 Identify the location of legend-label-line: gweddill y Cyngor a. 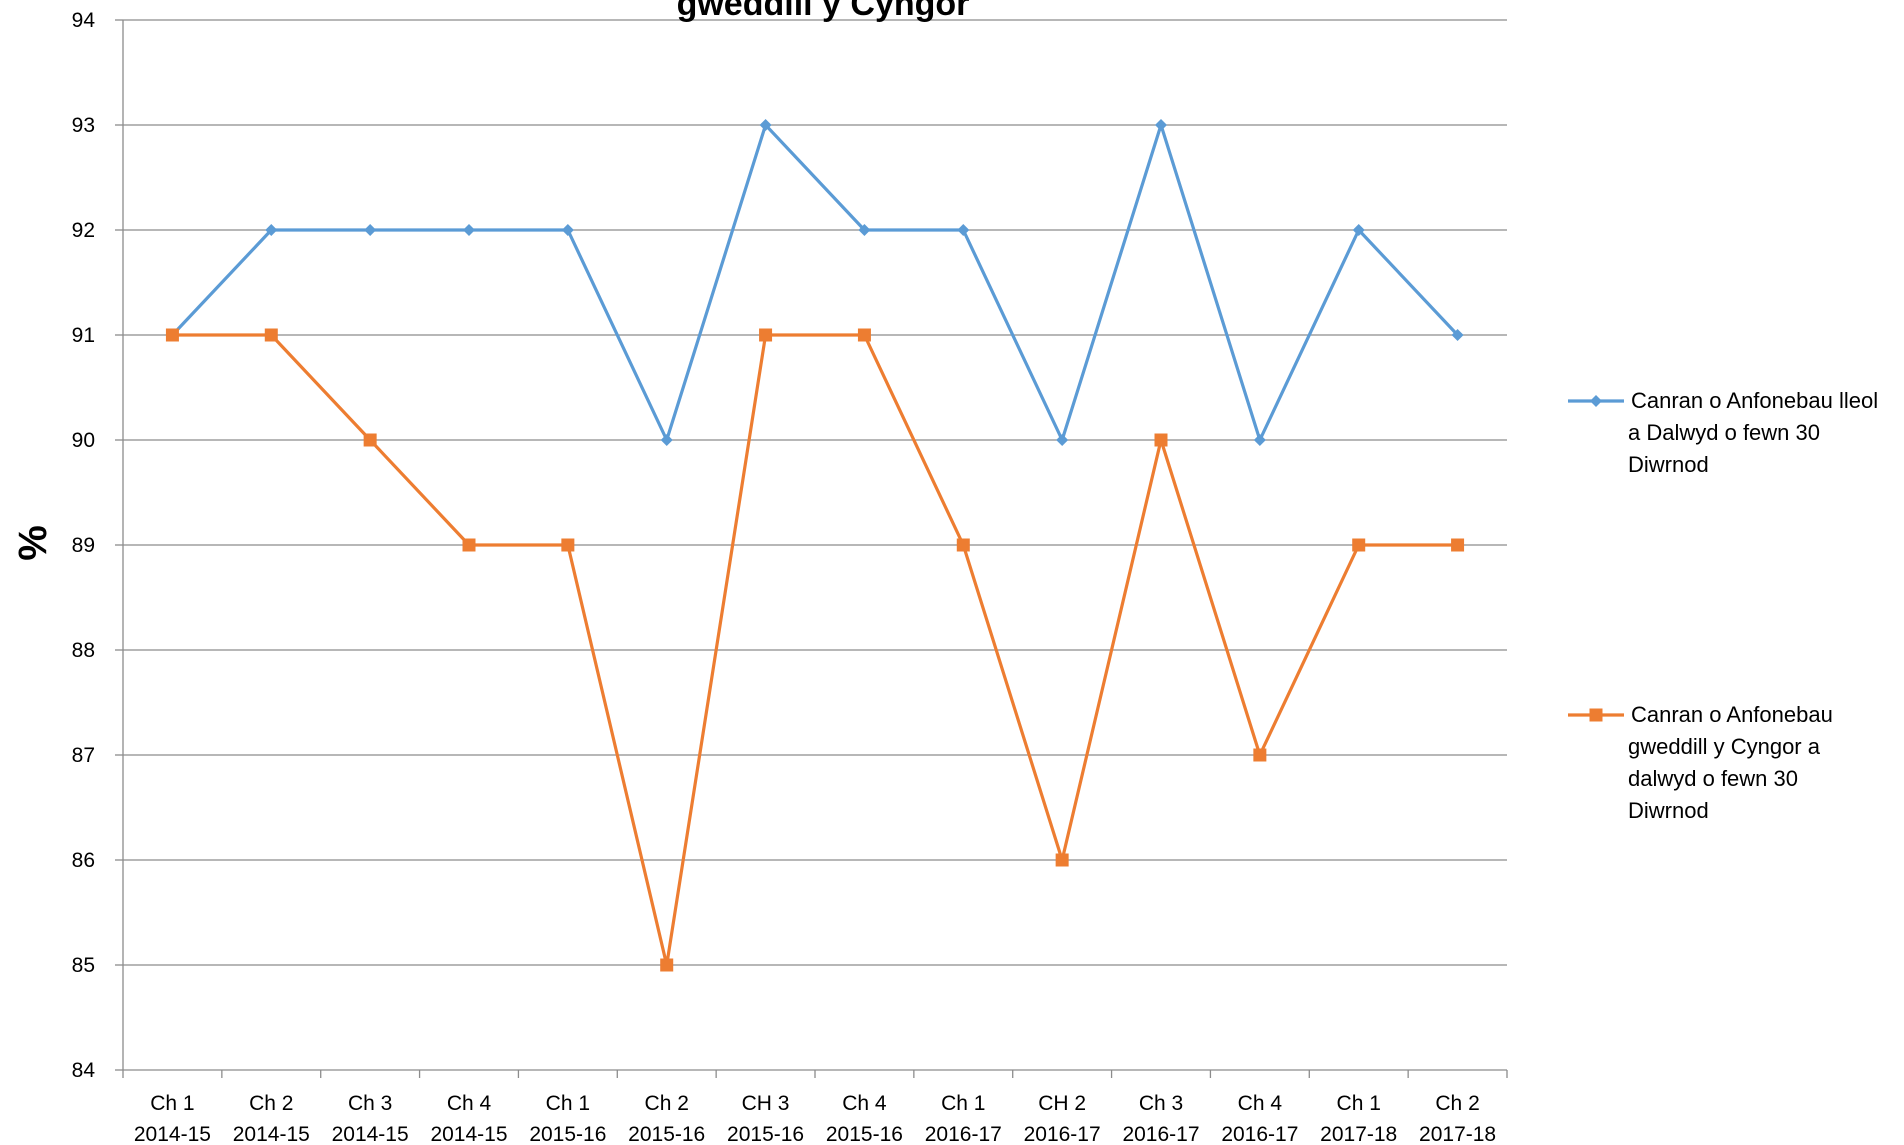
(1724, 746).